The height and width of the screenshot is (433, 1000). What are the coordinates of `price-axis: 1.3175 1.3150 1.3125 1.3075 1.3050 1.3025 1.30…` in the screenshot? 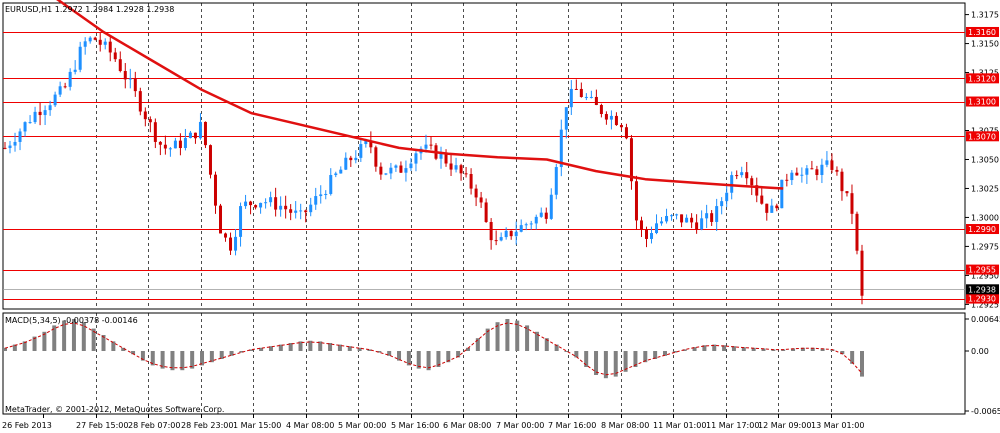 It's located at (982, 160).